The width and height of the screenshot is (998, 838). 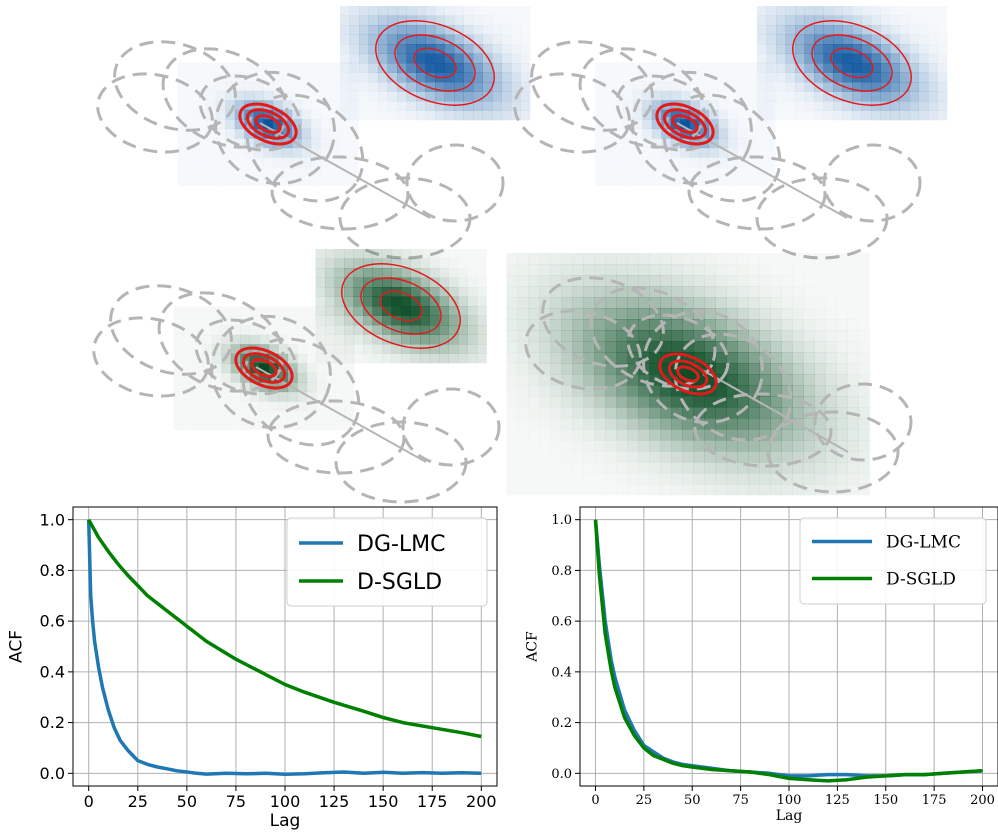 I want to click on y-tick-label: 0.6, so click(x=561, y=622).